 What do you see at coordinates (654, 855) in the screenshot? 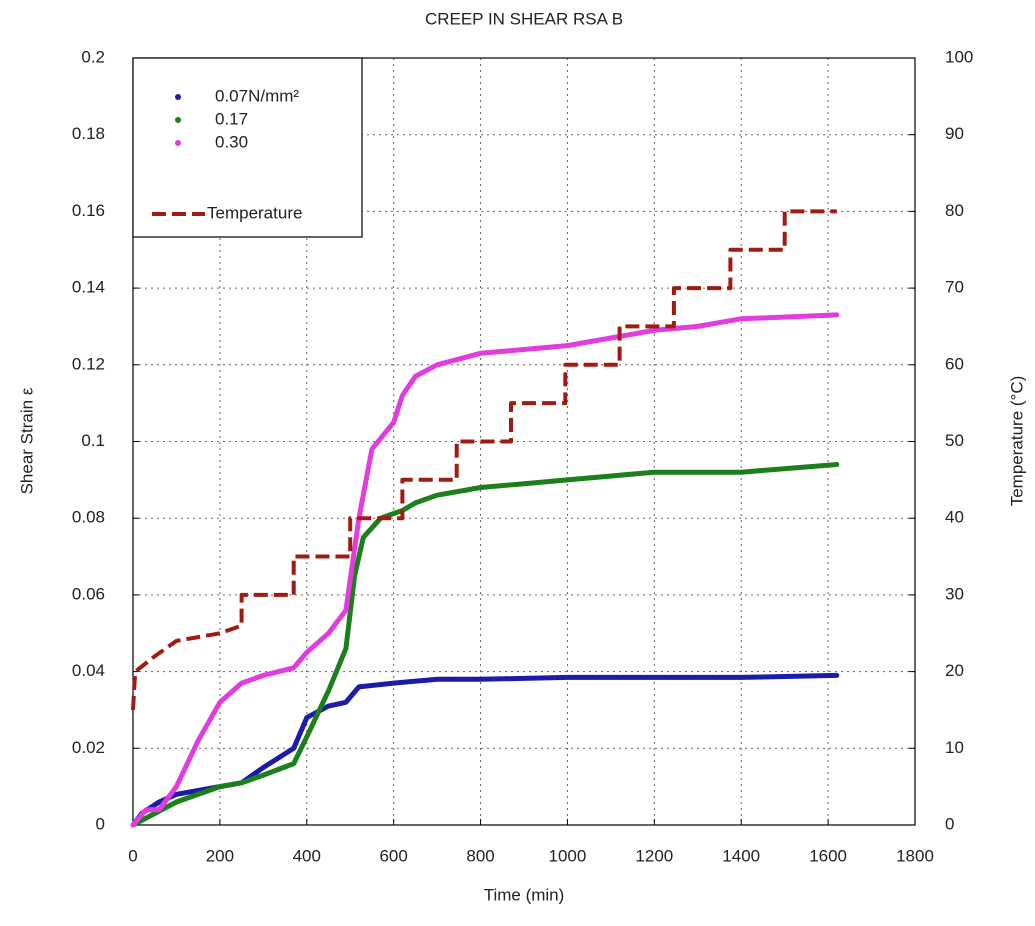
I see `x-tick-label: 1200` at bounding box center [654, 855].